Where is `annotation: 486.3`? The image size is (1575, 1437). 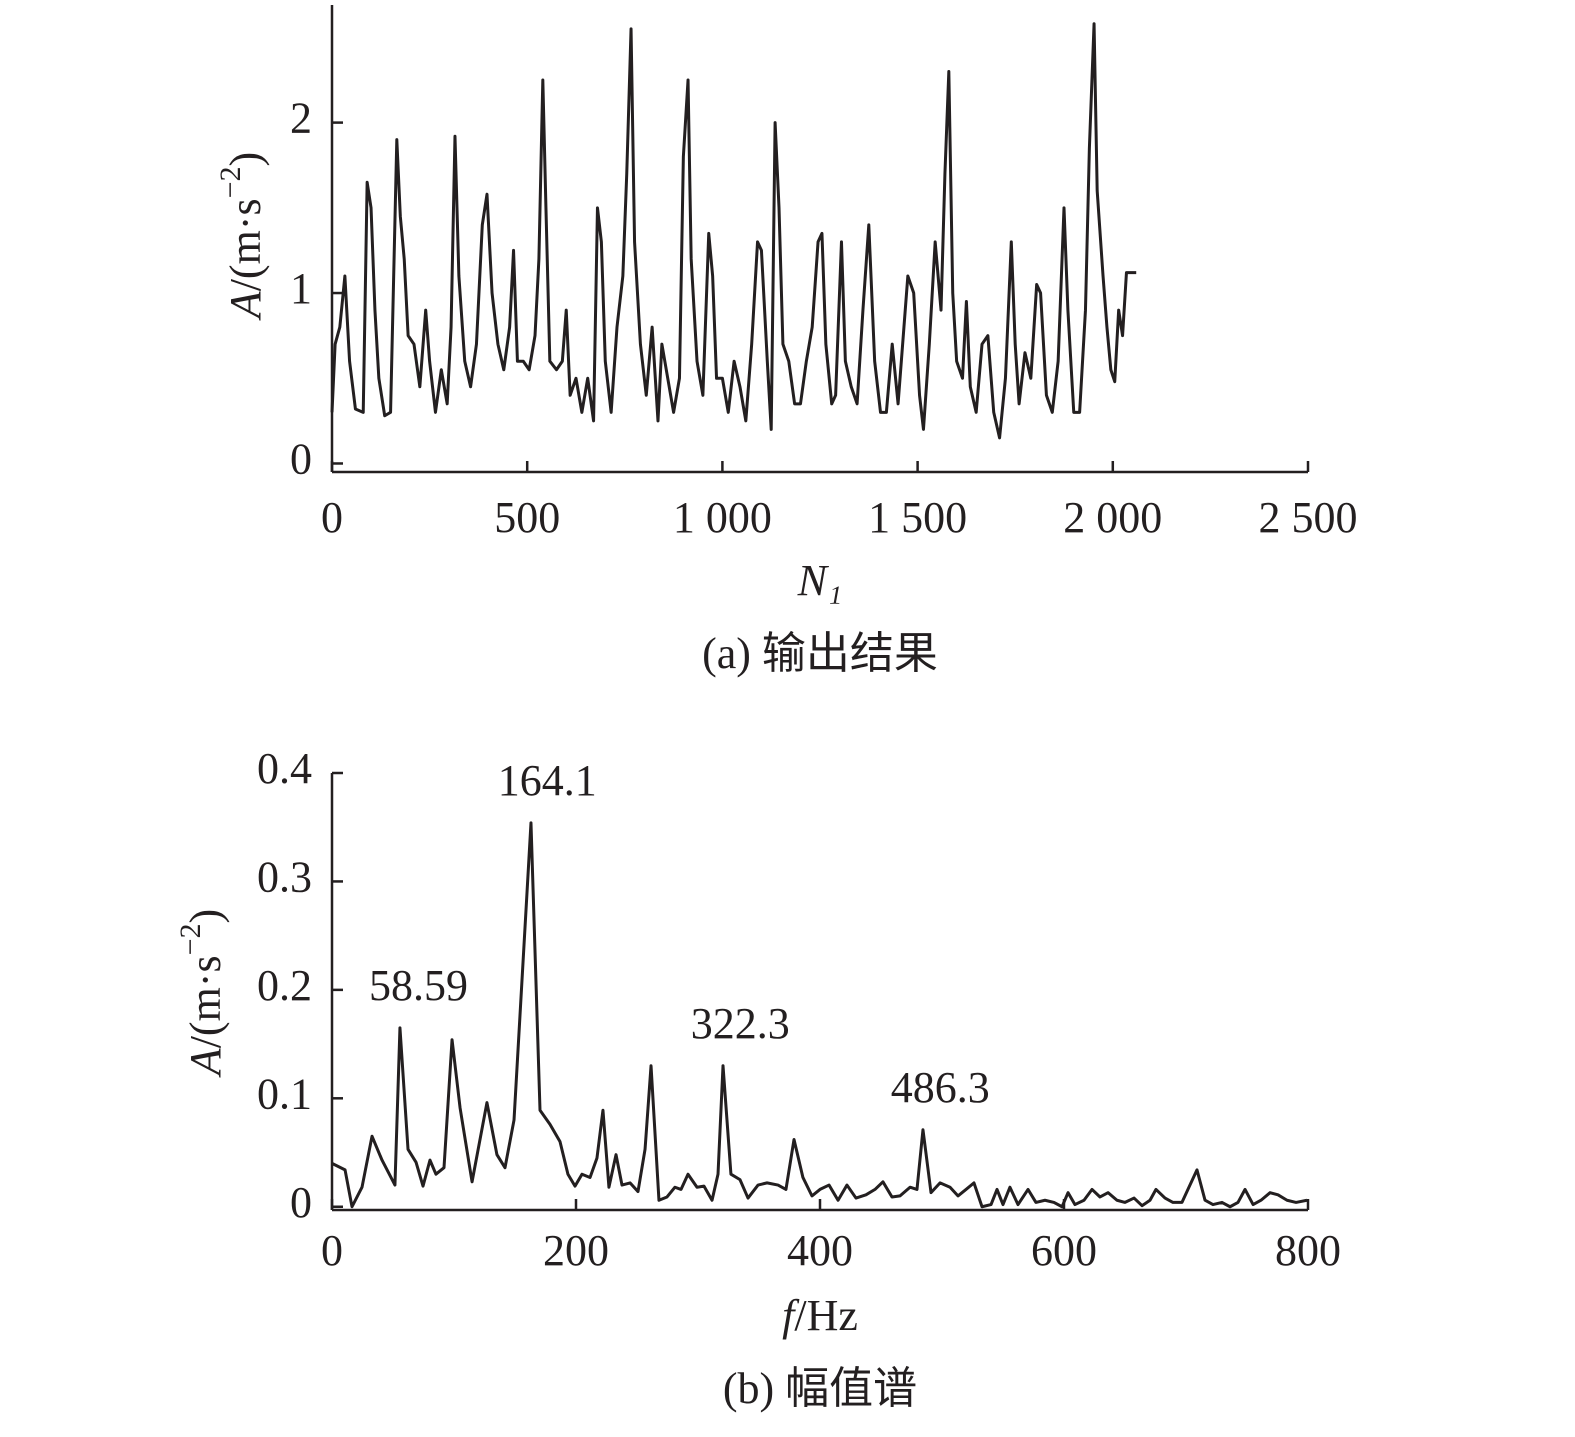 annotation: 486.3 is located at coordinates (940, 1087).